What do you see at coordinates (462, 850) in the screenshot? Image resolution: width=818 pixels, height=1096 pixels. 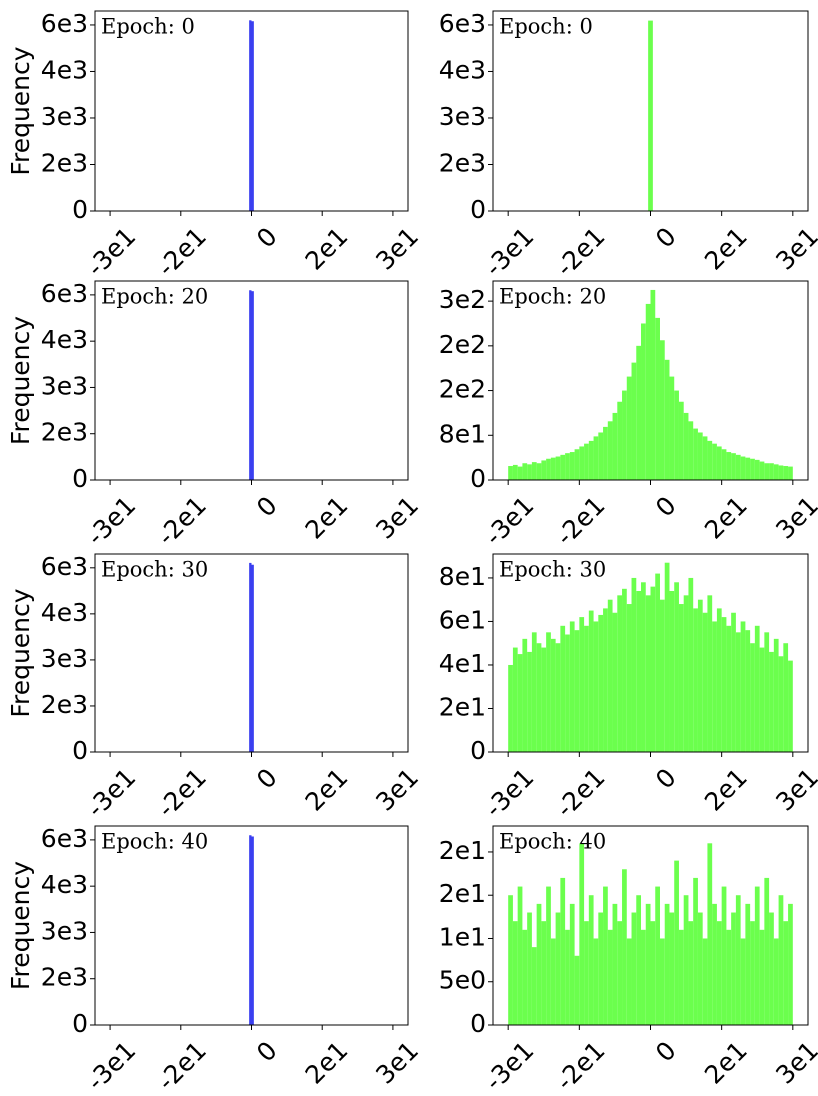 I see `y-tick-label: 2e1` at bounding box center [462, 850].